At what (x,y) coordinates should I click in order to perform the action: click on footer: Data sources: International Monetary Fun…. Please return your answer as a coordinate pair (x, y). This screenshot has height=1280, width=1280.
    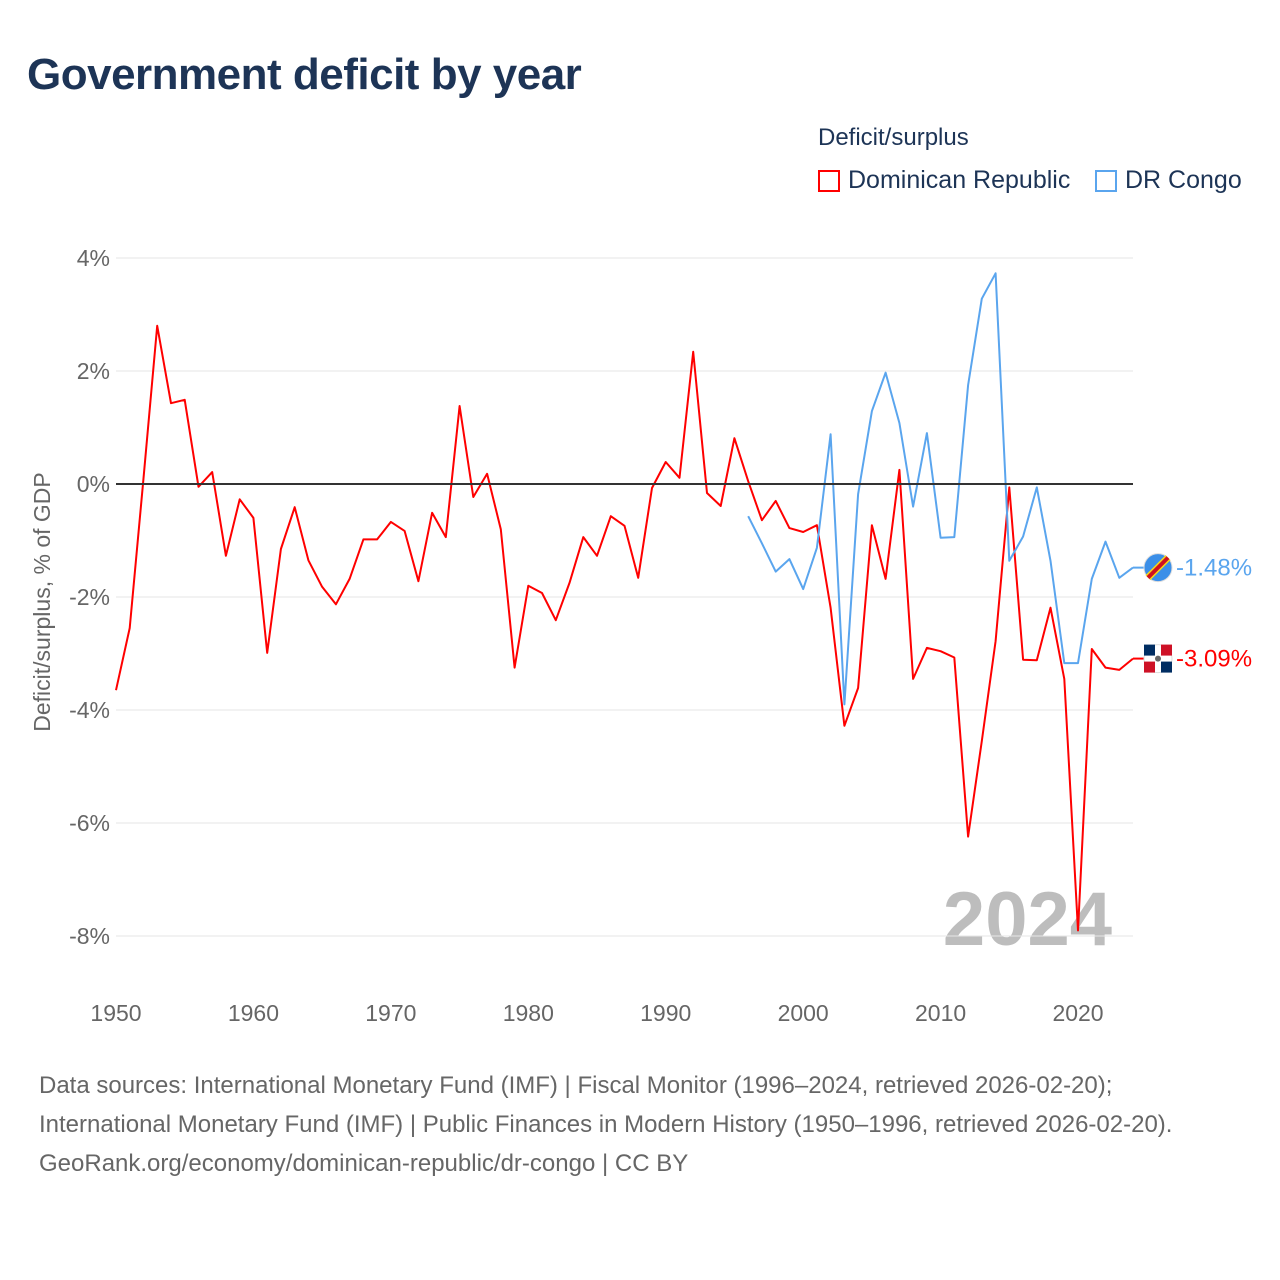
    Looking at the image, I should click on (639, 1124).